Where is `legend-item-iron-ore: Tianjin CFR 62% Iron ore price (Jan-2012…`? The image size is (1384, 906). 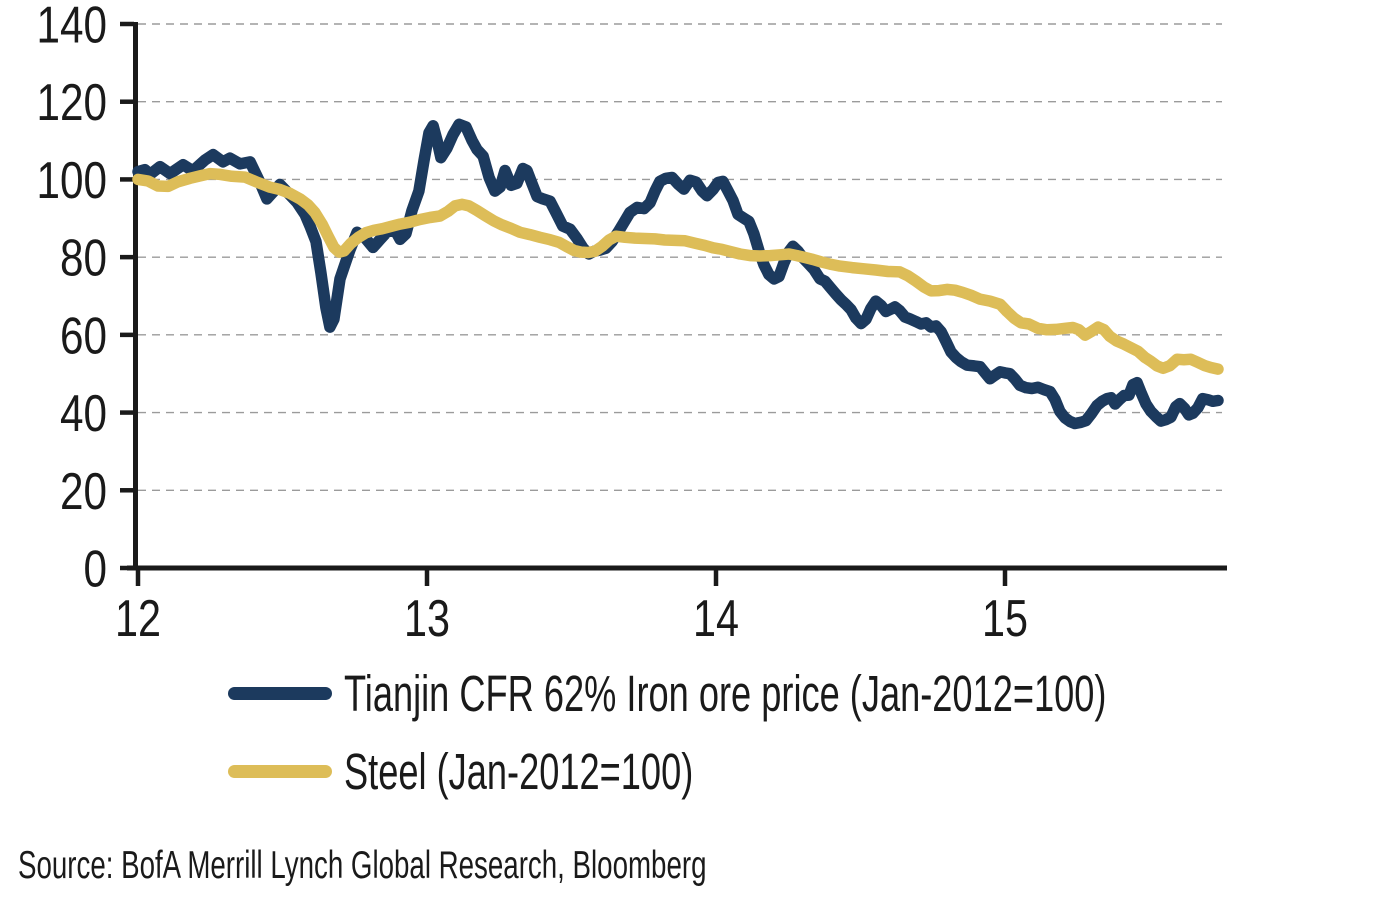
legend-item-iron-ore: Tianjin CFR 62% Iron ore price (Jan-2012… is located at coordinates (806, 693).